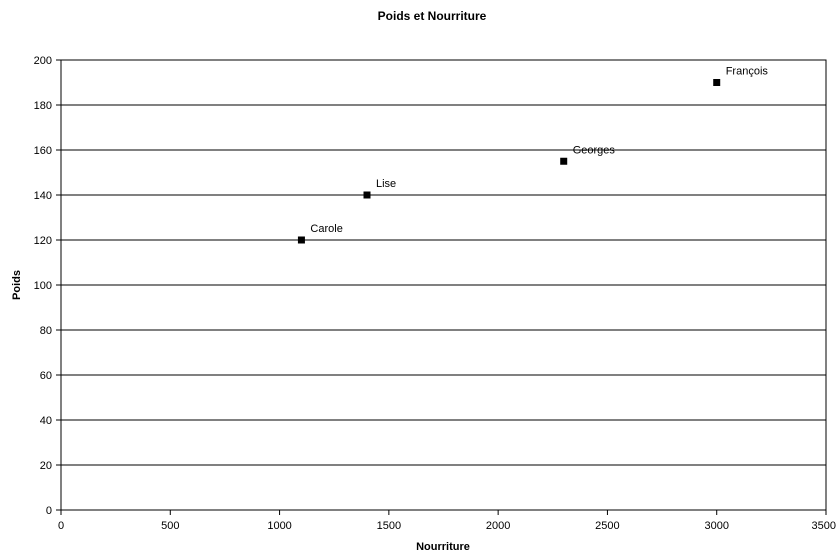  I want to click on y-axis: 0 20 40 60 80 100 120 140 160 180 200, so click(47, 286).